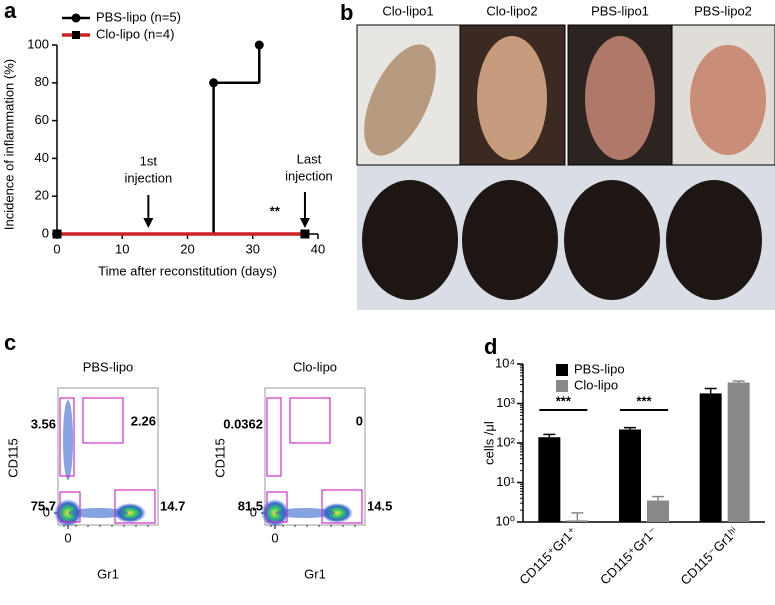 Image resolution: width=775 pixels, height=605 pixels. Describe the element at coordinates (43, 423) in the screenshot. I see `gate-label: 3.56` at that location.